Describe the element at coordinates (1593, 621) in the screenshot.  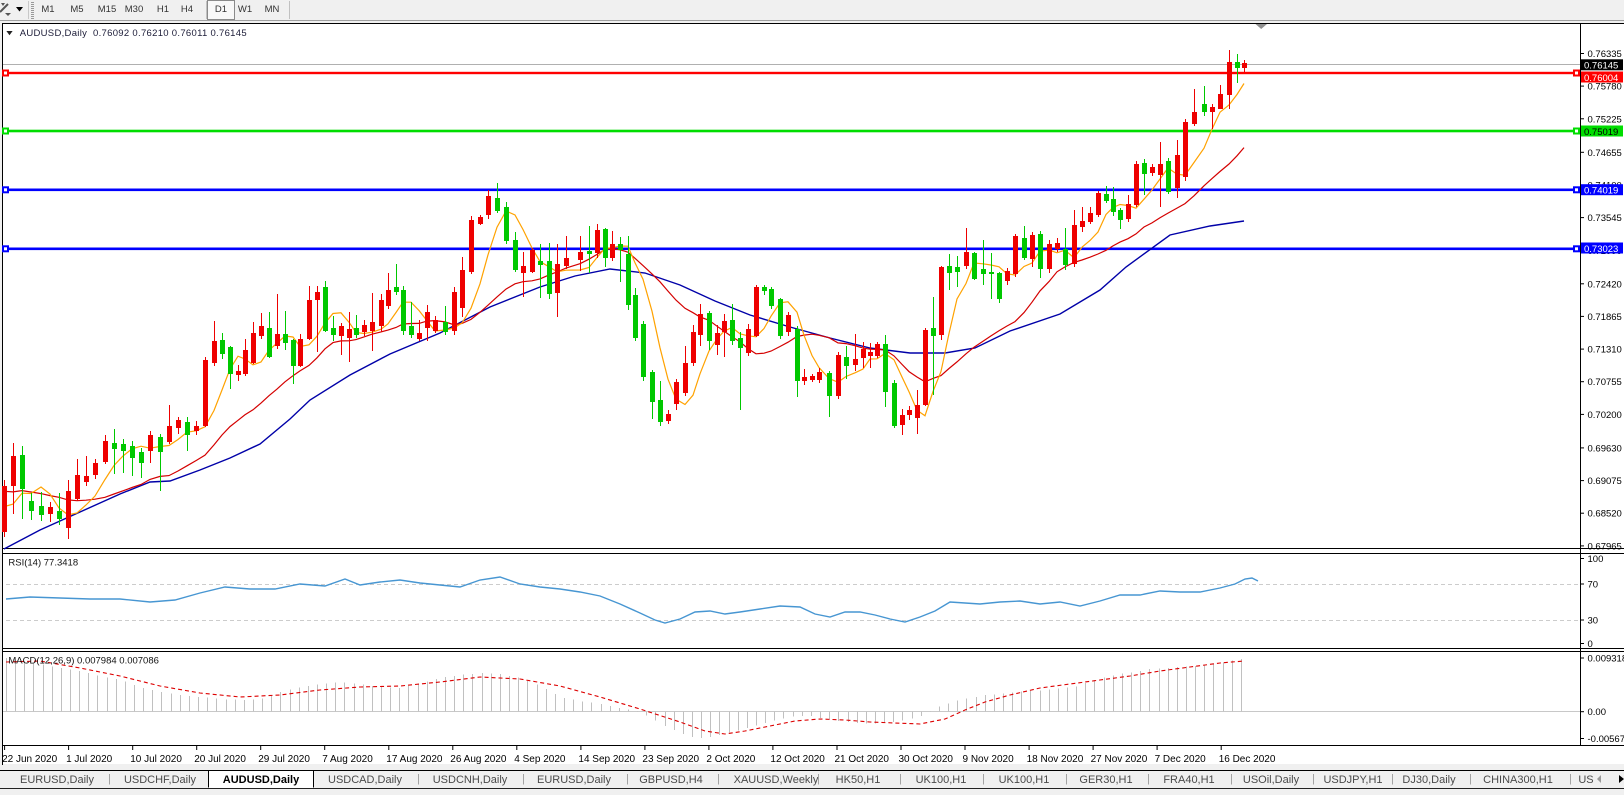
I see `svg-text: 30` at that location.